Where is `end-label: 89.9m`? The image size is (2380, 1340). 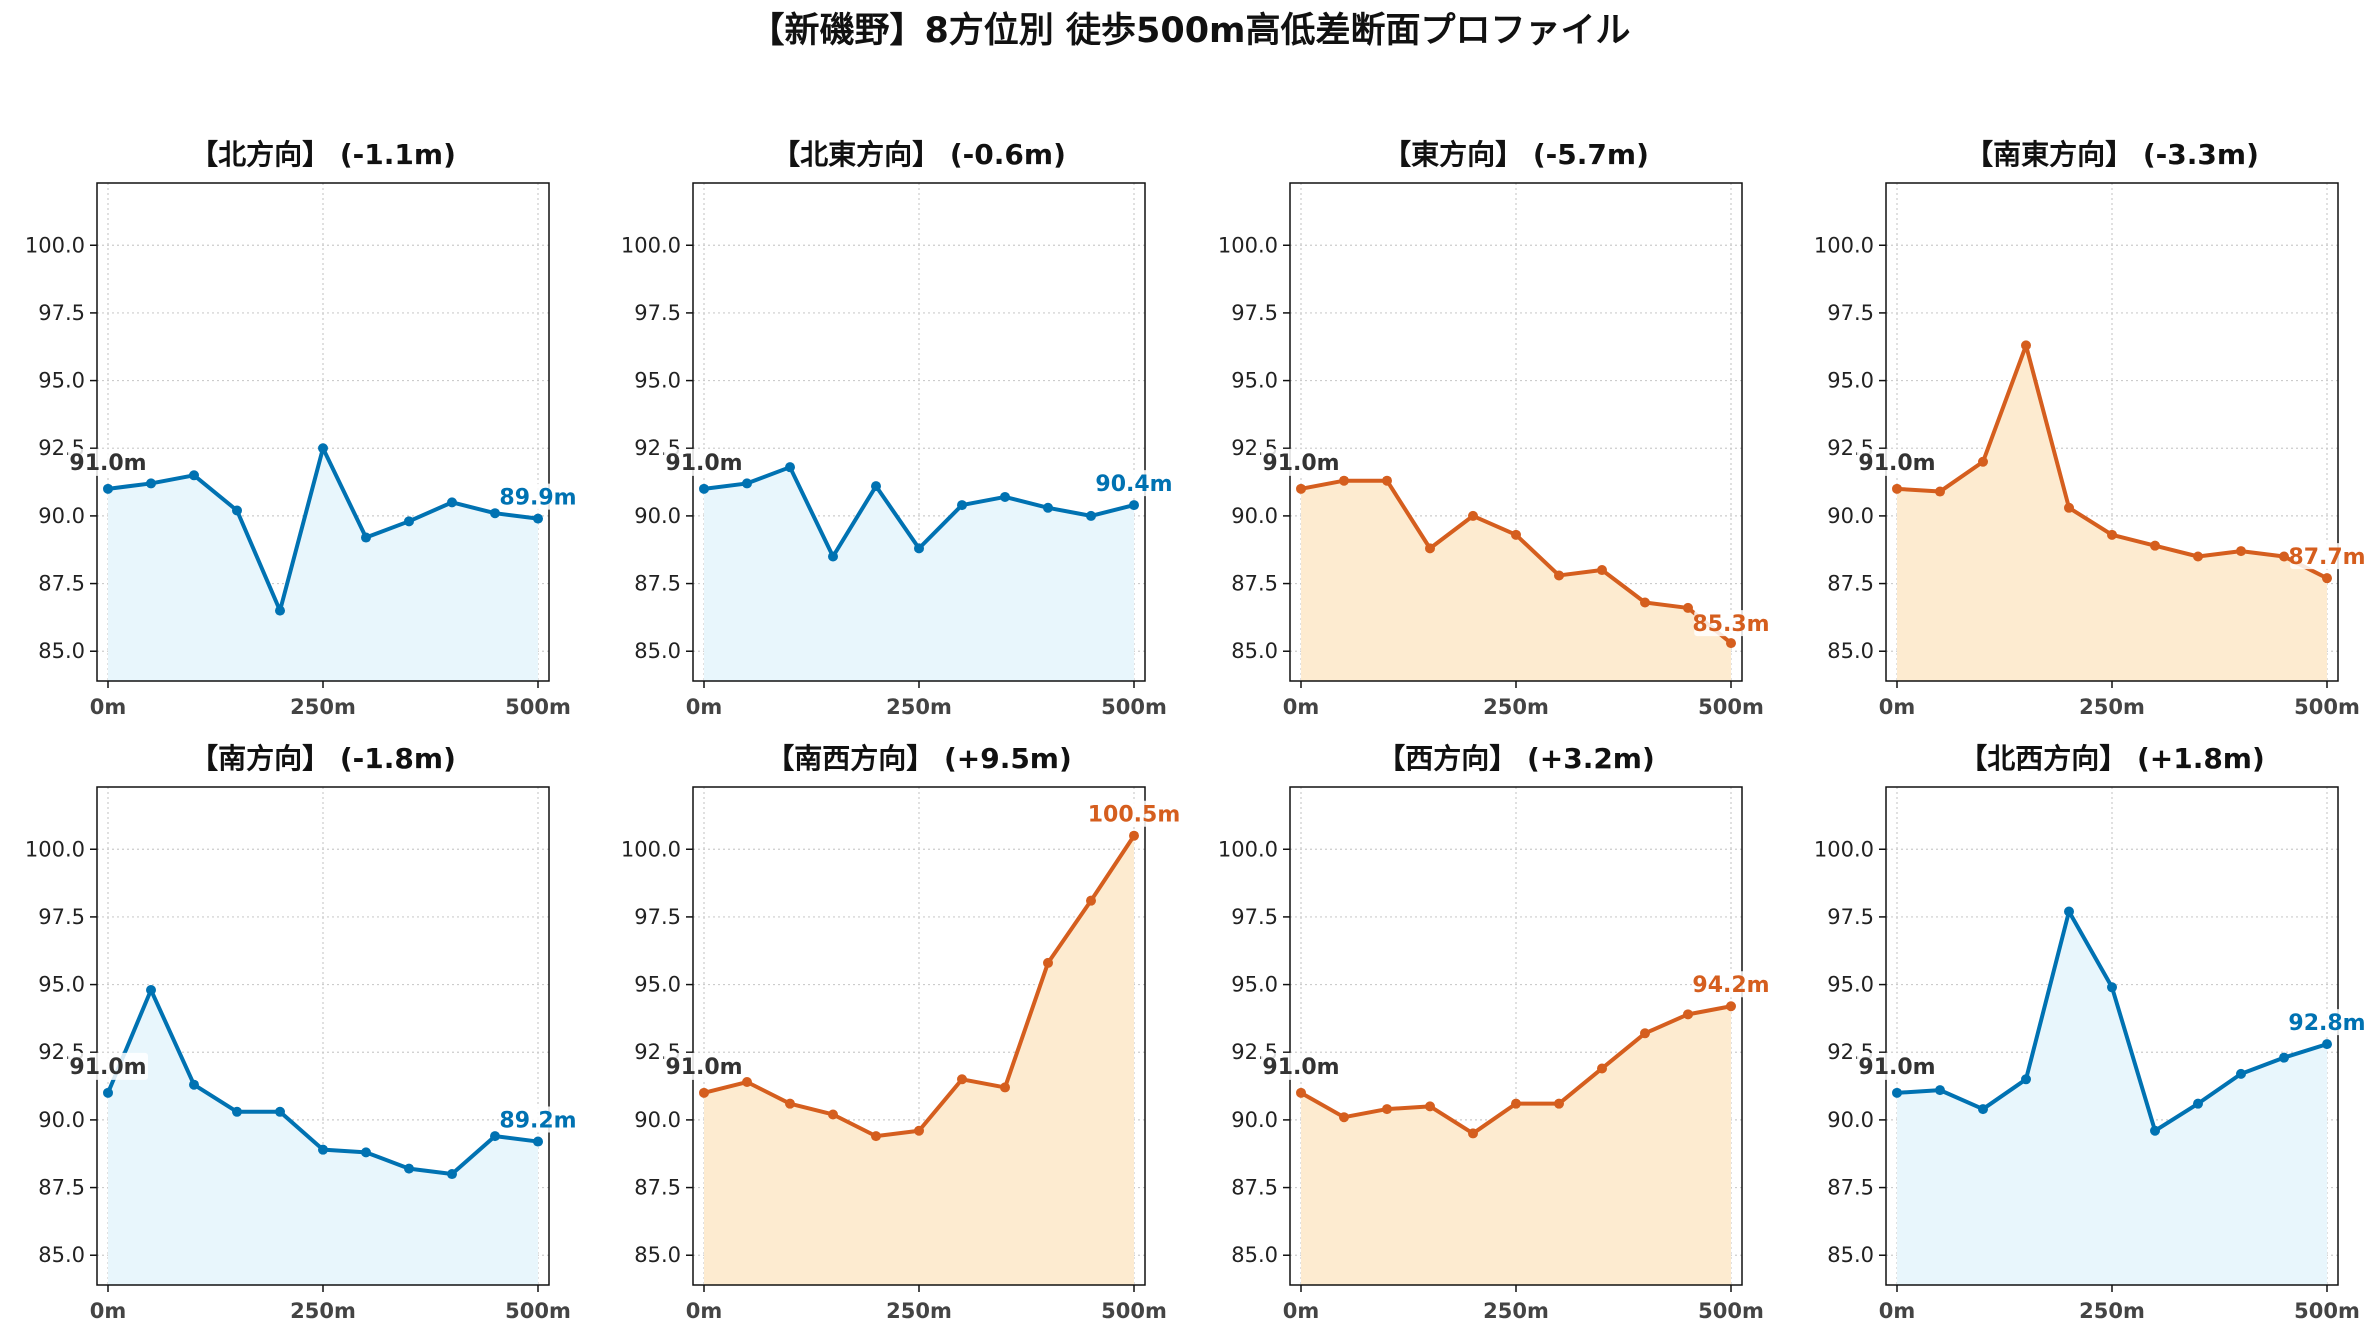 end-label: 89.9m is located at coordinates (537, 498).